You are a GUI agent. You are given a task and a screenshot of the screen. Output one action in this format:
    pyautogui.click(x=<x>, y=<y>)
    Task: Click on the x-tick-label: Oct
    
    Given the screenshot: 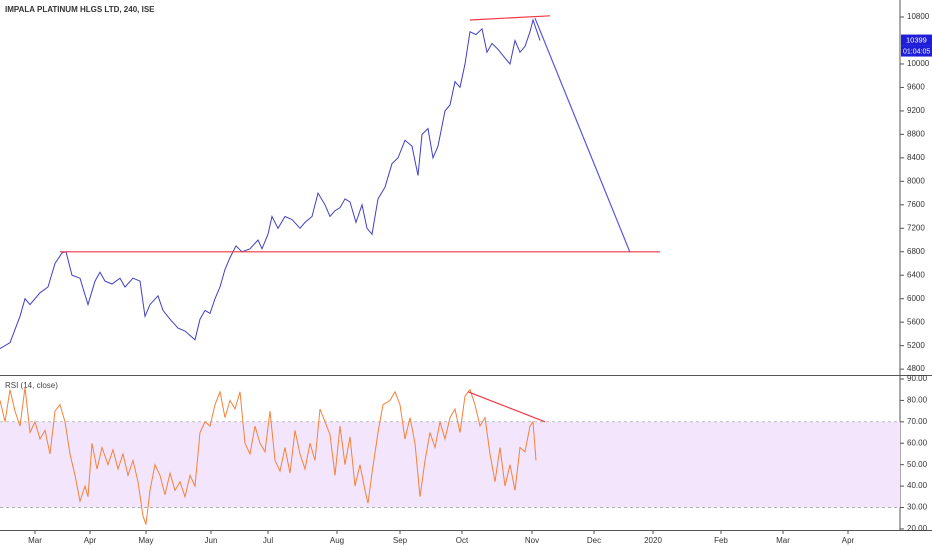 What is the action you would take?
    pyautogui.click(x=462, y=540)
    